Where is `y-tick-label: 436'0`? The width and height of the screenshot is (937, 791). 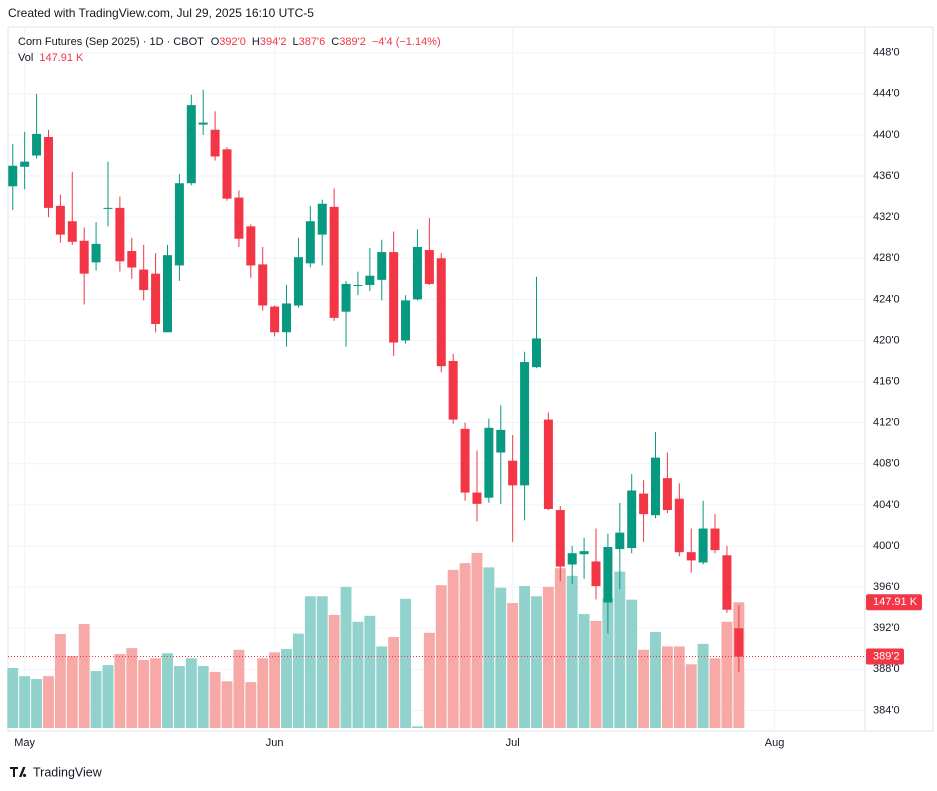
y-tick-label: 436'0 is located at coordinates (886, 176).